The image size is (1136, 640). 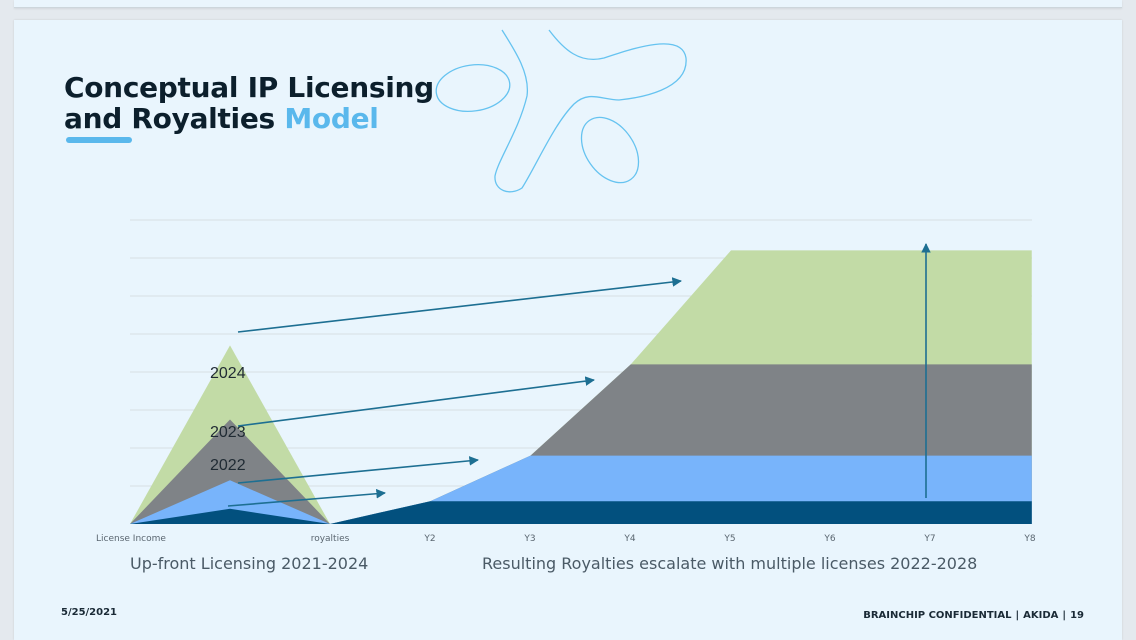 What do you see at coordinates (131, 539) in the screenshot?
I see `x-tick-label: License Income` at bounding box center [131, 539].